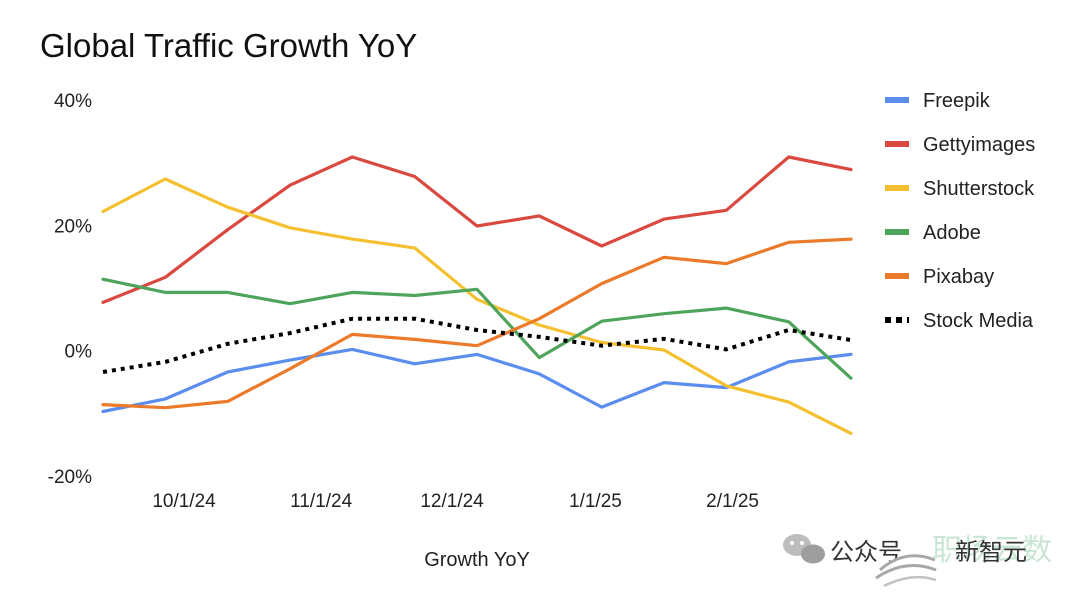  What do you see at coordinates (452, 501) in the screenshot?
I see `x-tick-label: 12/1/24` at bounding box center [452, 501].